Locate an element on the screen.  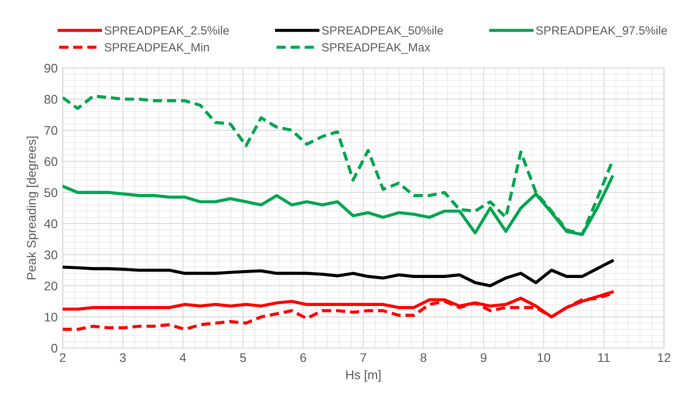
y-tick-label: 10 is located at coordinates (51, 317).